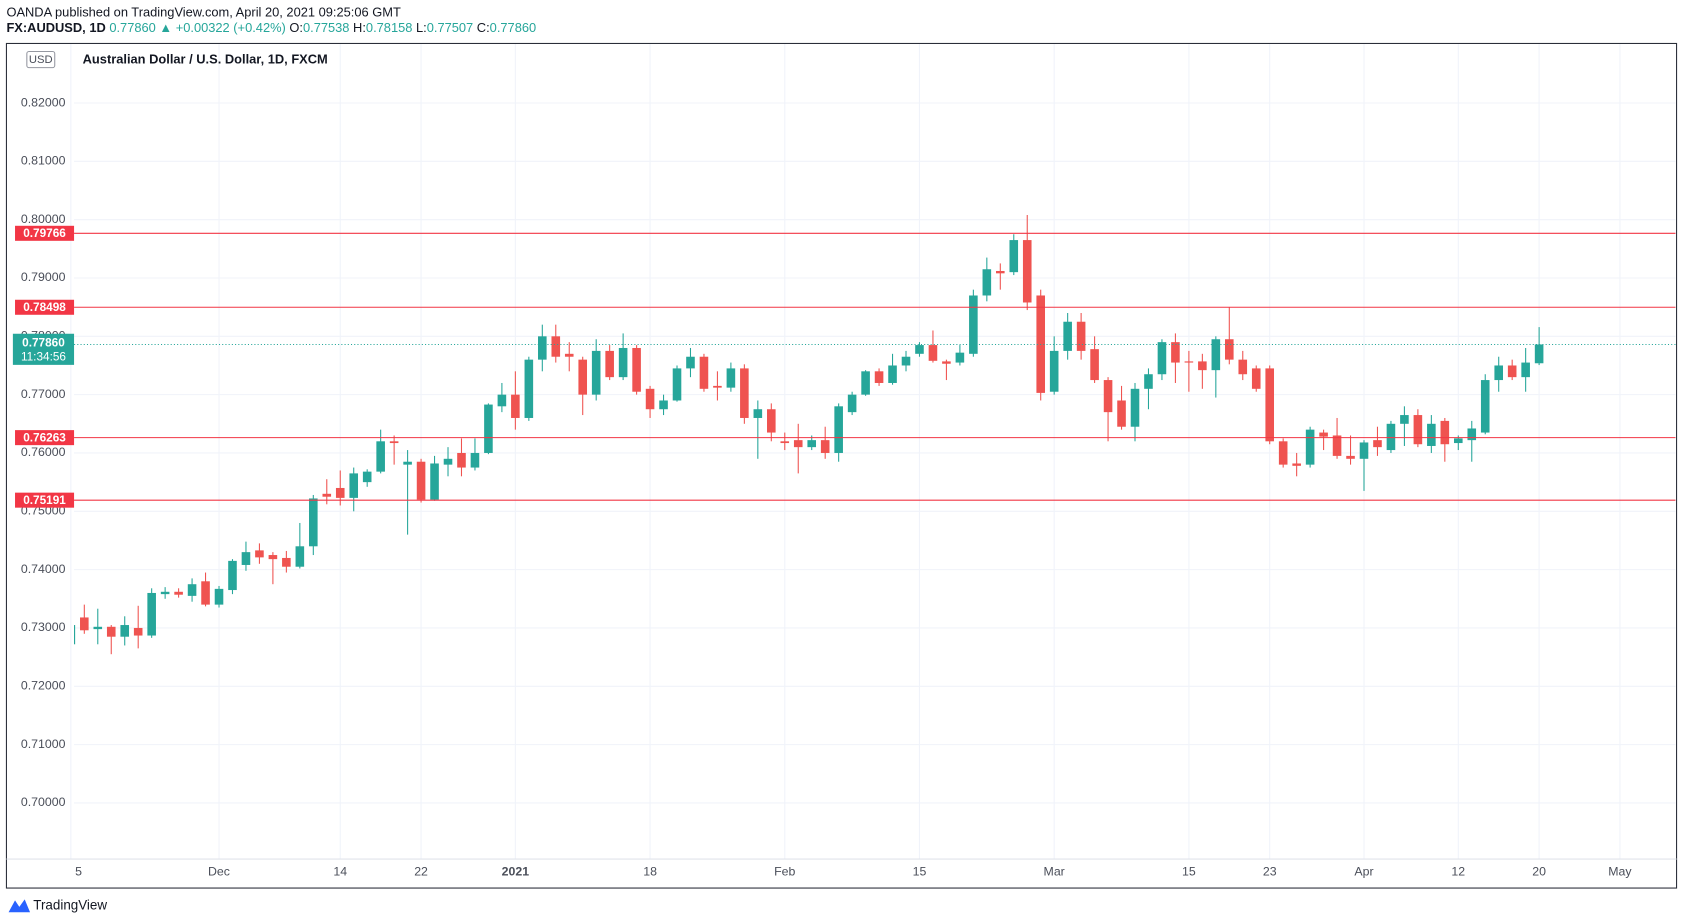  Describe the element at coordinates (44, 437) in the screenshot. I see `level-label: 0.76263` at that location.